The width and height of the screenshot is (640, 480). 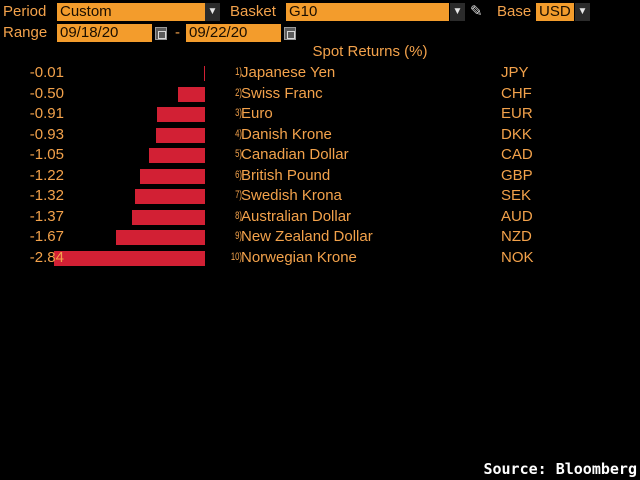 I want to click on table-row: -1.32 7) Swedish Krona SEK, so click(x=320, y=196).